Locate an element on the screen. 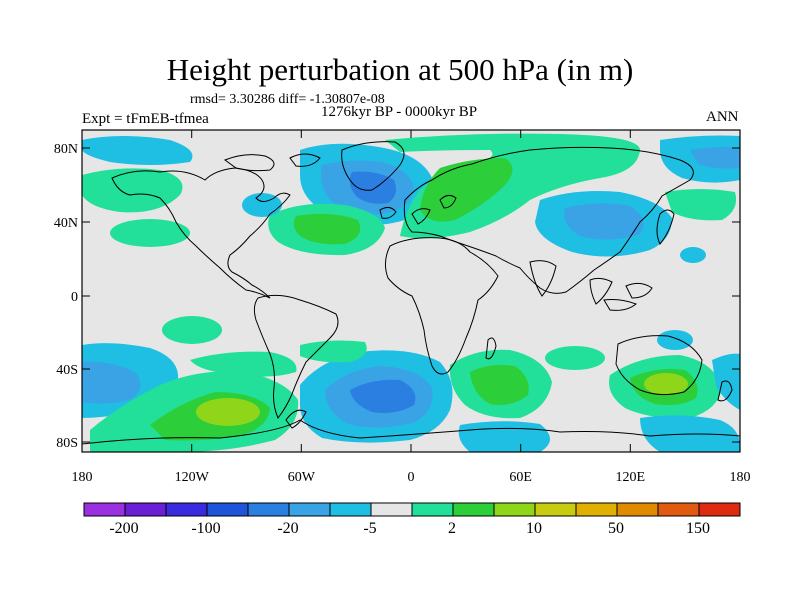 Image resolution: width=800 pixels, height=600 pixels. coast-south-america is located at coordinates (296, 356).